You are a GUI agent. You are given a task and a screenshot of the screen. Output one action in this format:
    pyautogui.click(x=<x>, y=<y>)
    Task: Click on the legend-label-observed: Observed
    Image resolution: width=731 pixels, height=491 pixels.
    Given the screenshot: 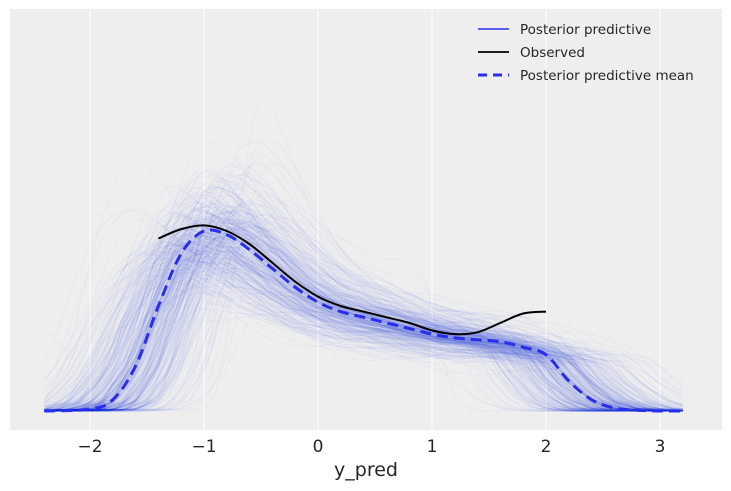 What is the action you would take?
    pyautogui.click(x=552, y=53)
    